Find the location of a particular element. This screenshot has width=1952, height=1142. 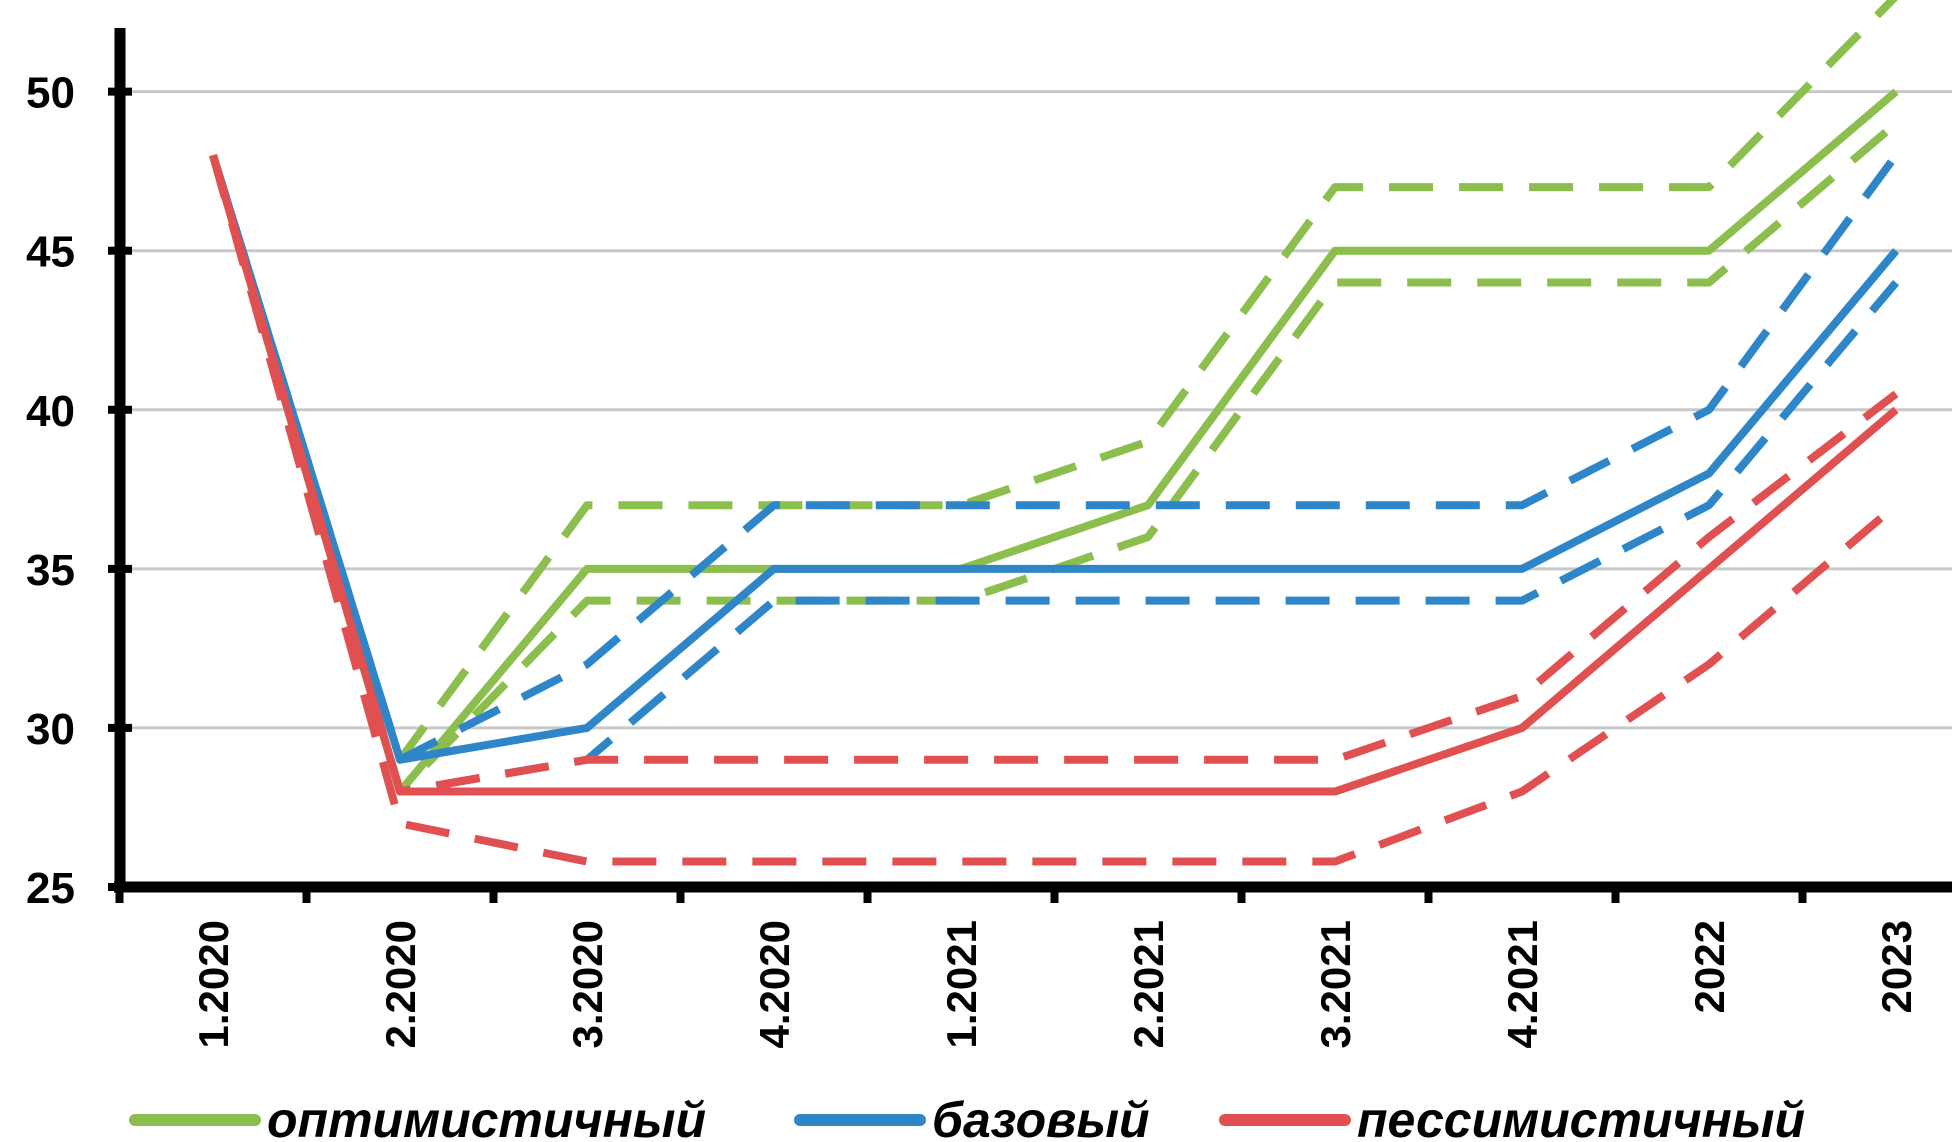

y-tick-label: 50 is located at coordinates (50, 93).